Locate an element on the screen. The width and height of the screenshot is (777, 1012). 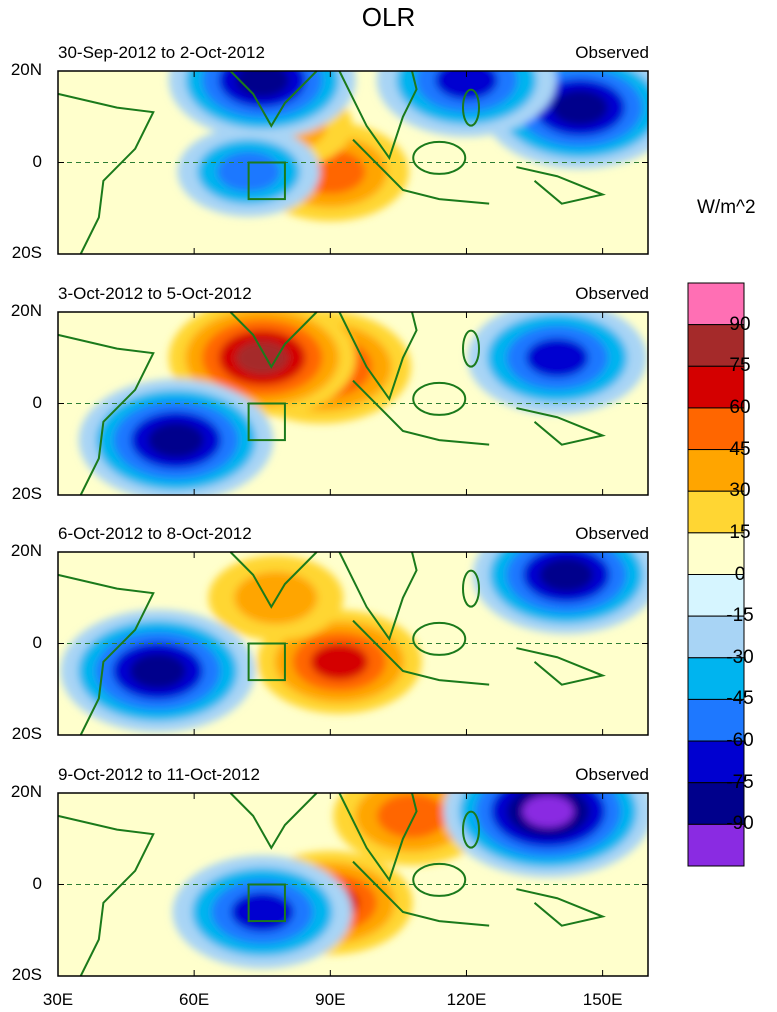
colorbar-label: -15 is located at coordinates (740, 616).